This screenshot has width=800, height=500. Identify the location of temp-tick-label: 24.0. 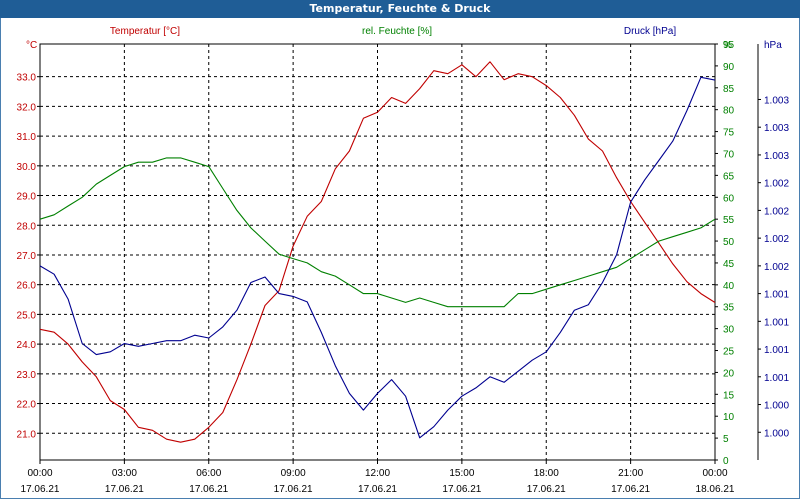
(27, 345).